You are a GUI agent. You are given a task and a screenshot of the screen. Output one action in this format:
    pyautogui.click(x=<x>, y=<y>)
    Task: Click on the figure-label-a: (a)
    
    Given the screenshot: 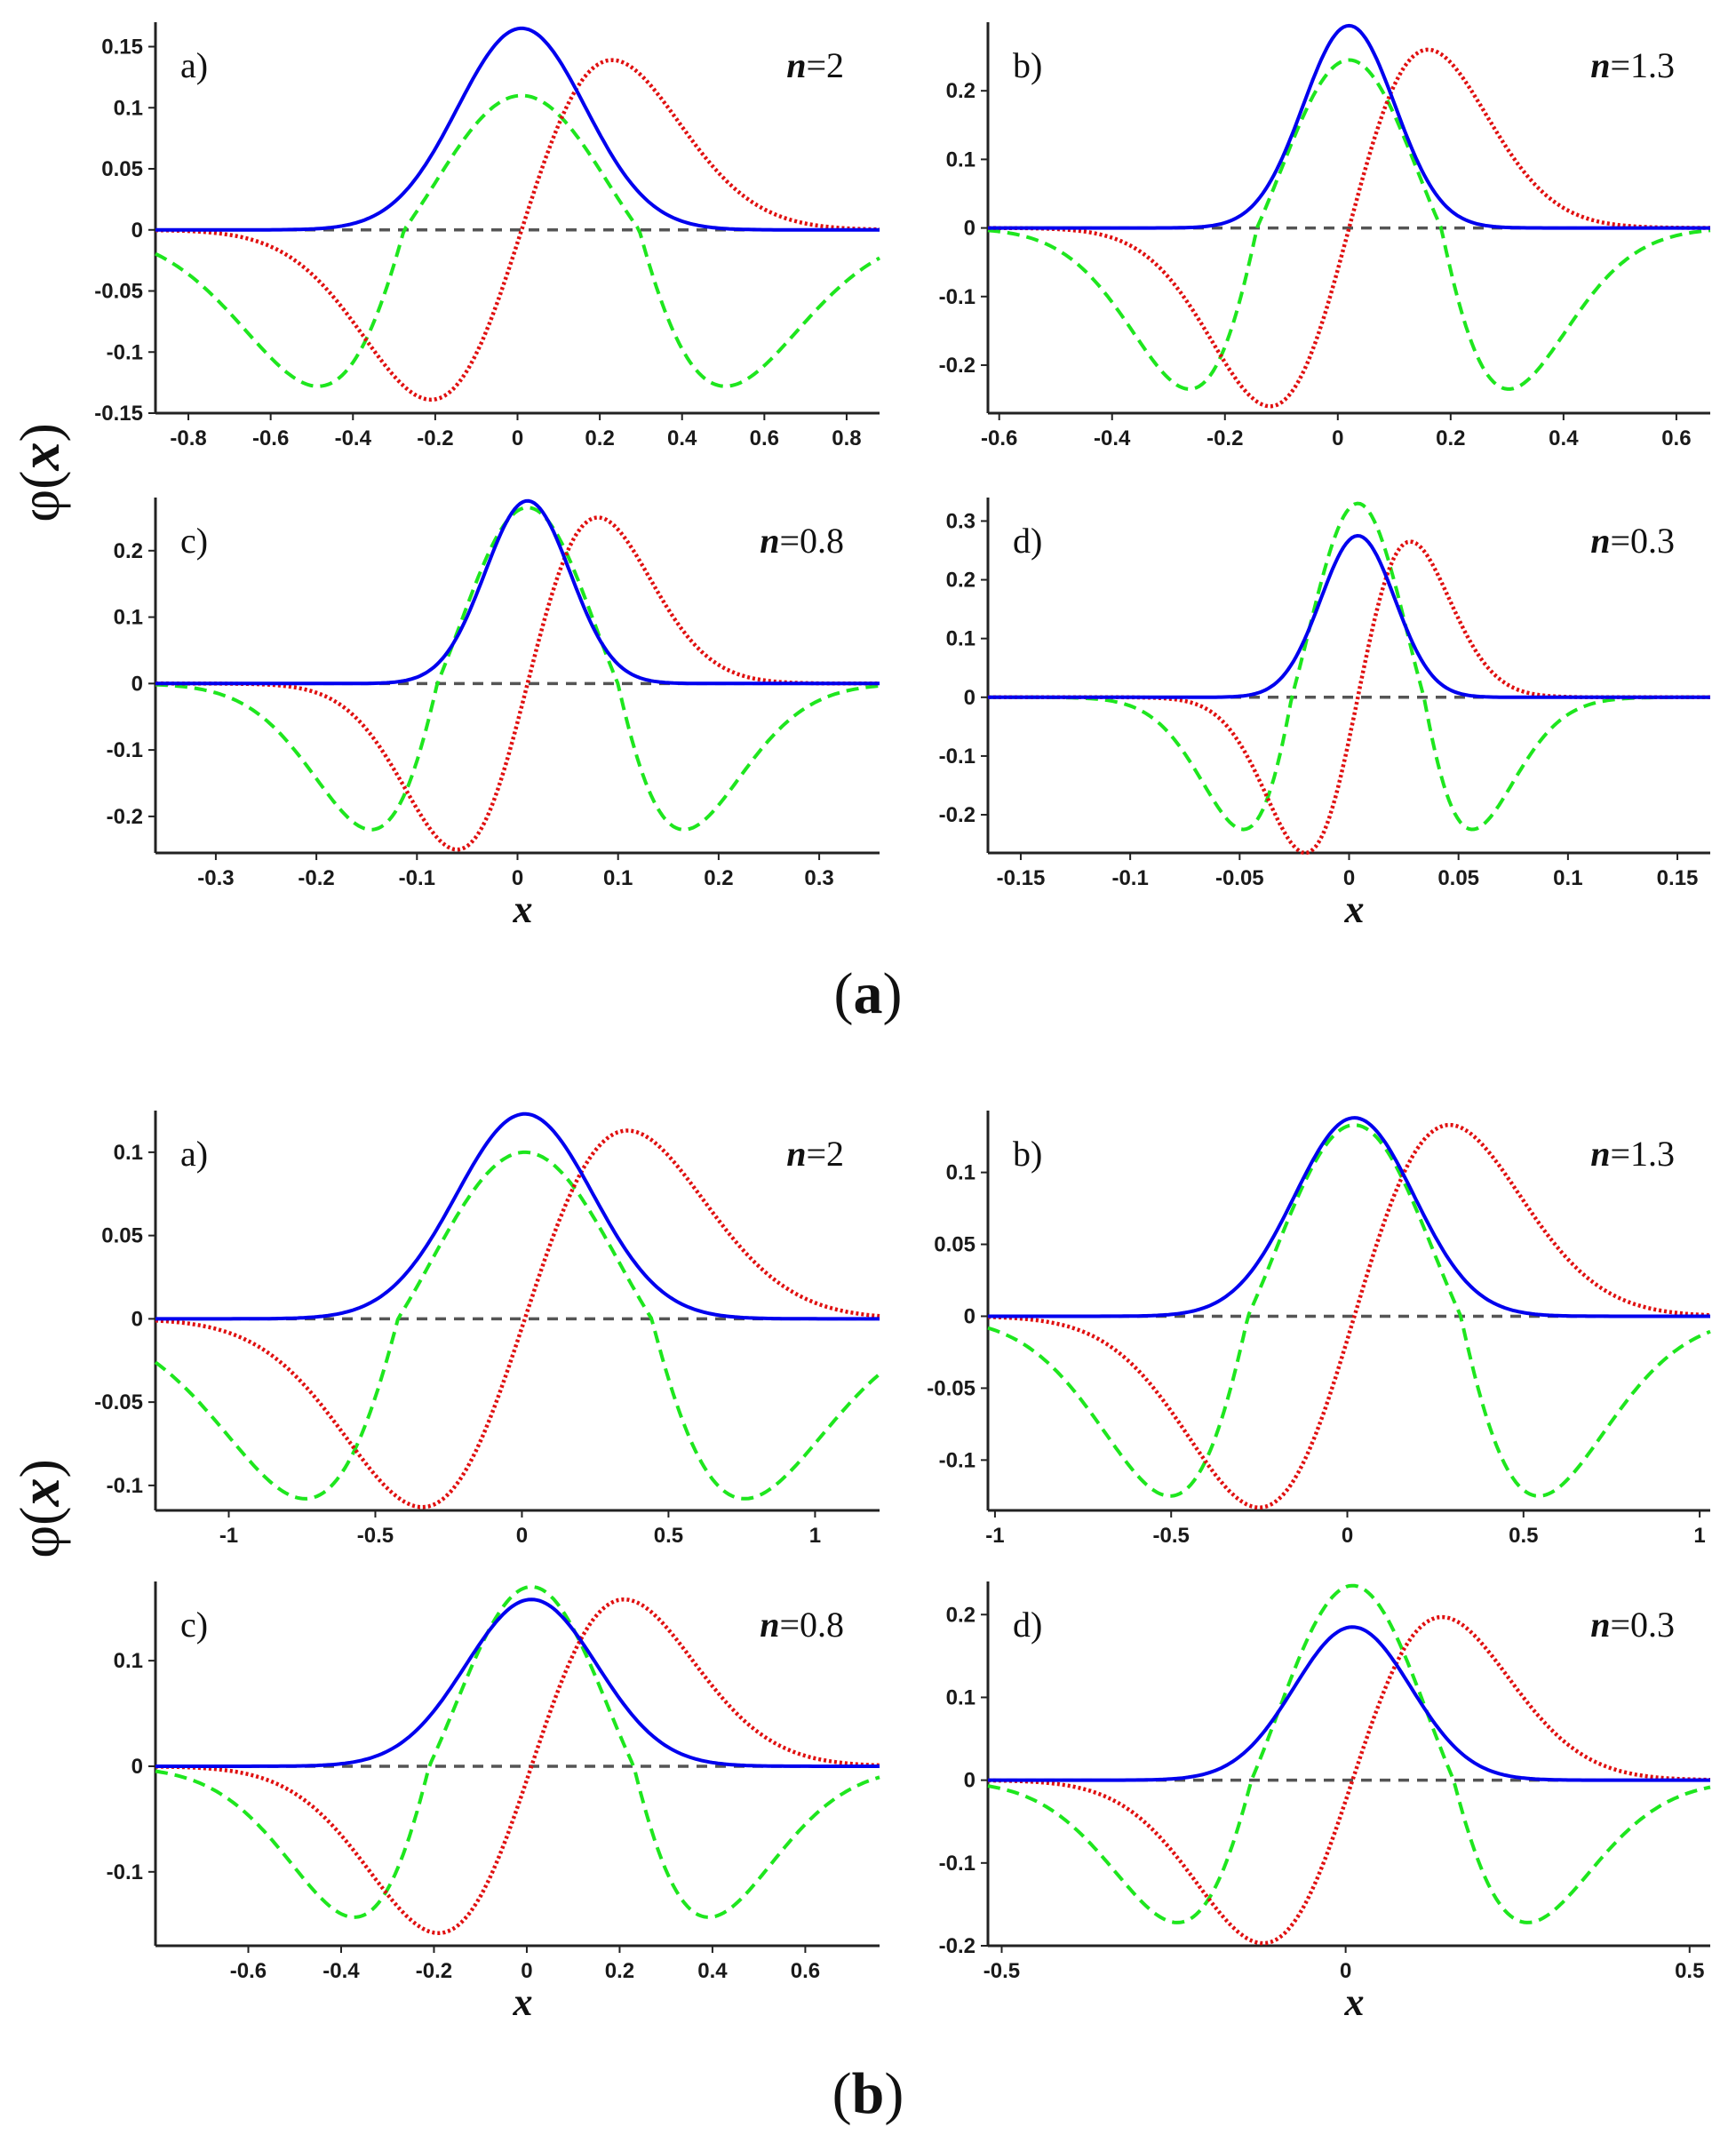 What is the action you would take?
    pyautogui.click(x=868, y=993)
    